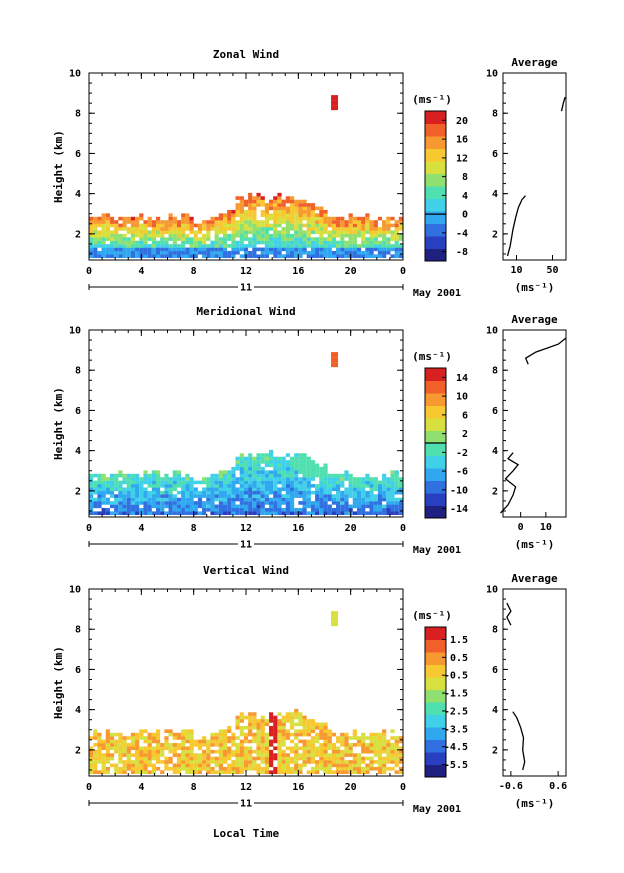 The image size is (624, 873). I want to click on colorbar-tick-label: 0, so click(465, 215).